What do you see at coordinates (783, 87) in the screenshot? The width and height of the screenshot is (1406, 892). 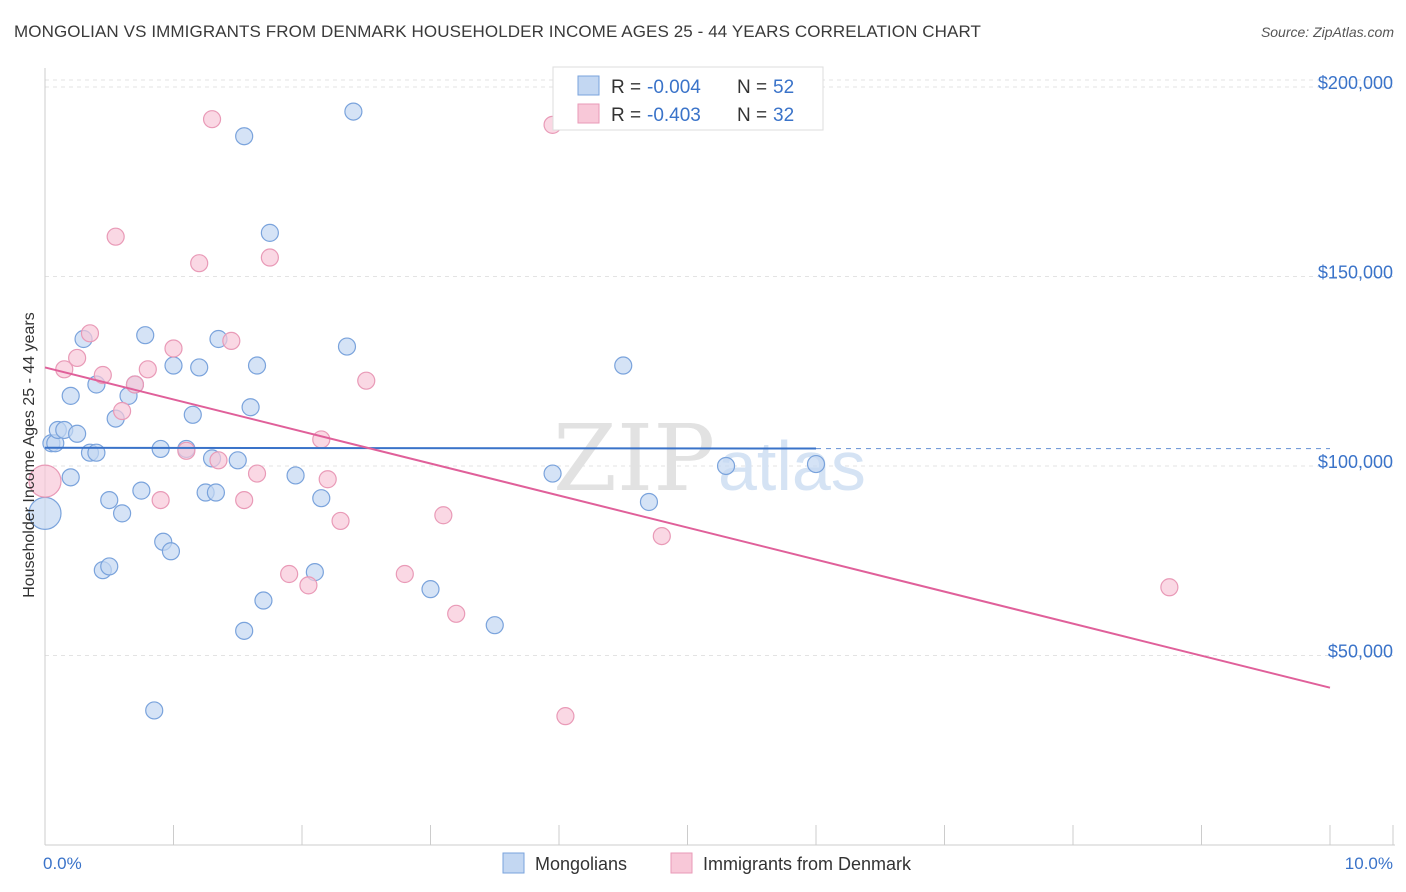 I see `legend-n-value-1: 52` at bounding box center [783, 87].